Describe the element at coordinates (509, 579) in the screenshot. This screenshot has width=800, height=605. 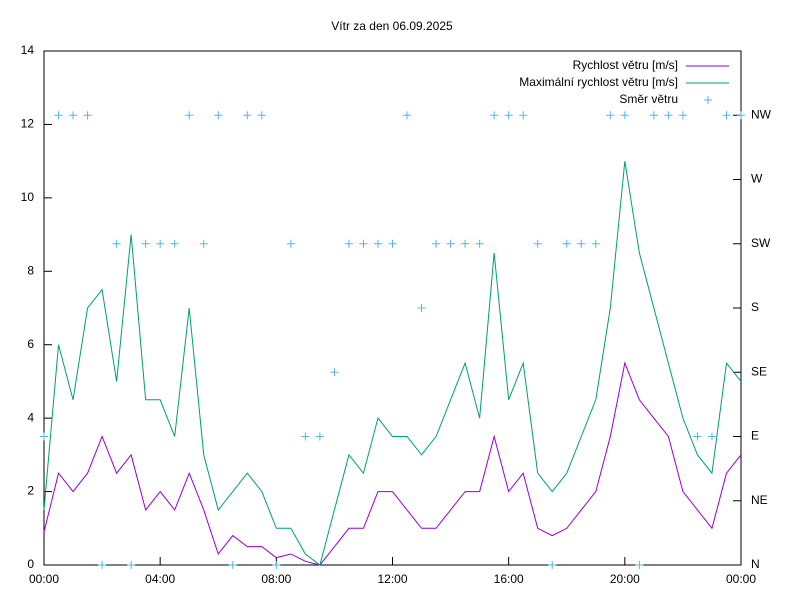
I see `x-tick-label: 16:00` at that location.